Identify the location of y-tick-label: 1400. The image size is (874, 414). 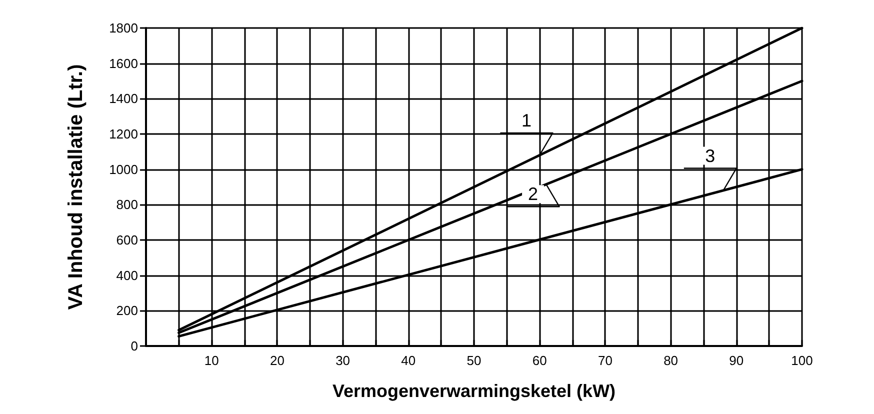
(123, 98).